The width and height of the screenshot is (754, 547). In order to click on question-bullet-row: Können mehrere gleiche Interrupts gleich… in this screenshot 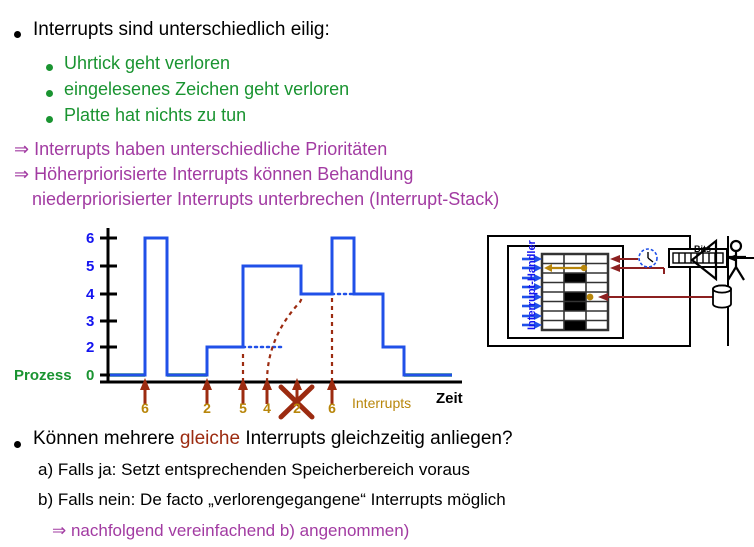, I will do `click(263, 441)`.